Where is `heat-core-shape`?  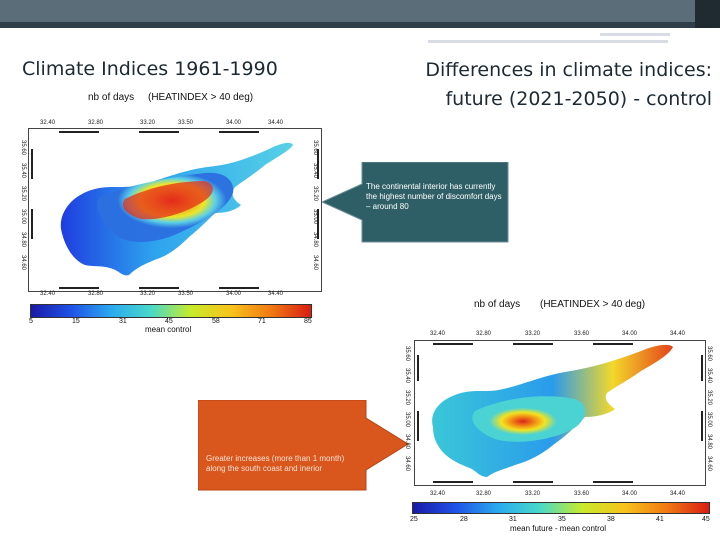 heat-core-shape is located at coordinates (167, 200).